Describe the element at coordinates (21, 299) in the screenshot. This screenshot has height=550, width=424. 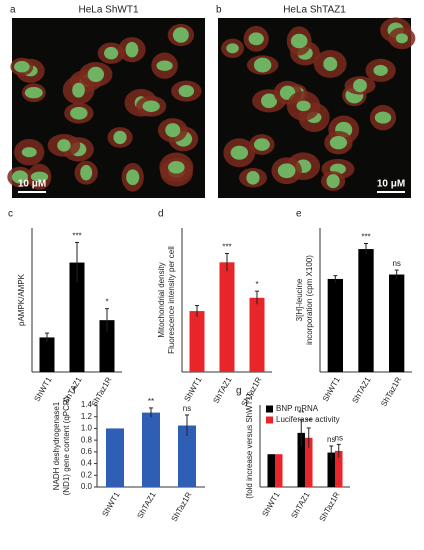
I see `y-axis-label: pAMPK/AMPK` at that location.